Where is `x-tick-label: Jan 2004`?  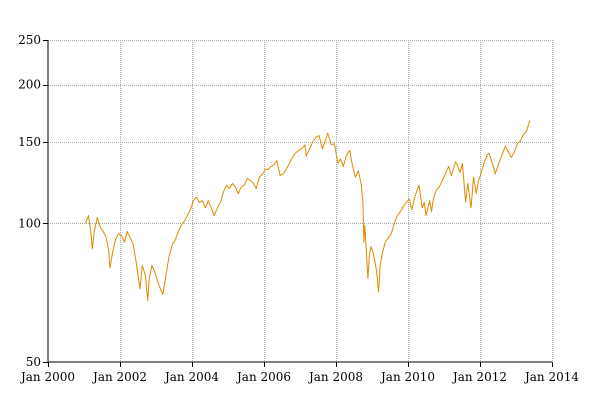 x-tick-label: Jan 2004 is located at coordinates (191, 377).